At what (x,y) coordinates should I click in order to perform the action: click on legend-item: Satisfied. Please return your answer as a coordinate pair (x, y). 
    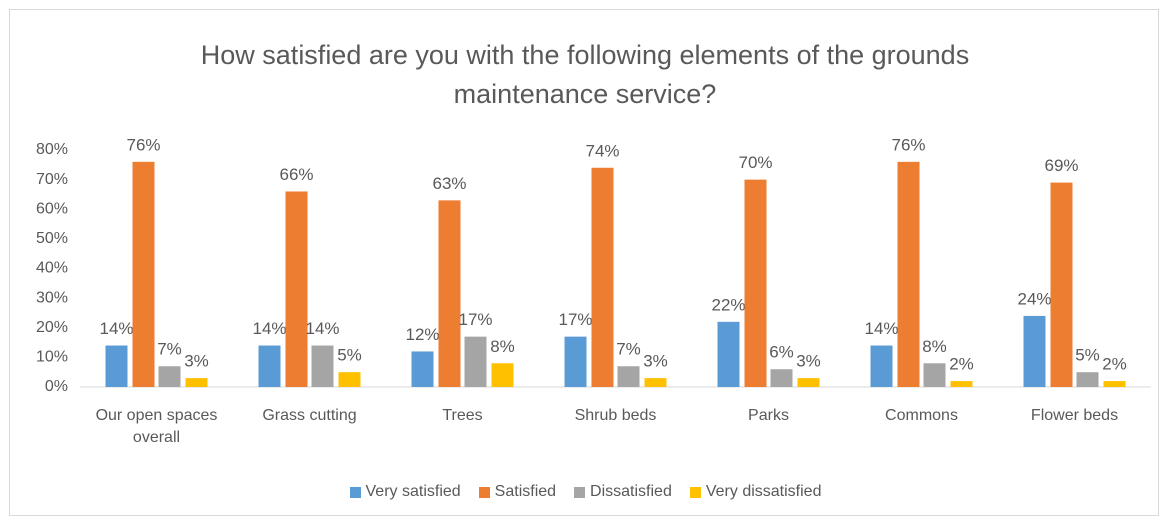
    Looking at the image, I should click on (517, 492).